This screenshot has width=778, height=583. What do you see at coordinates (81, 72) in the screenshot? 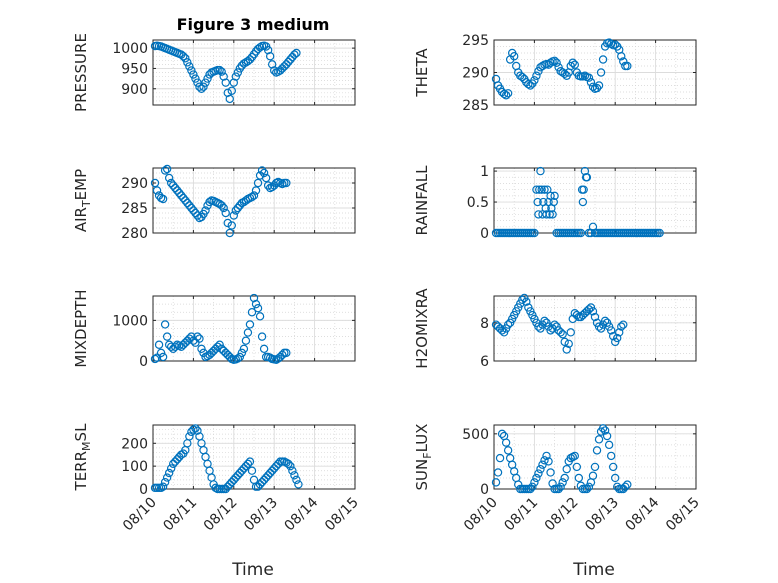
I see `y-axis-label: PRESSURE` at bounding box center [81, 72].